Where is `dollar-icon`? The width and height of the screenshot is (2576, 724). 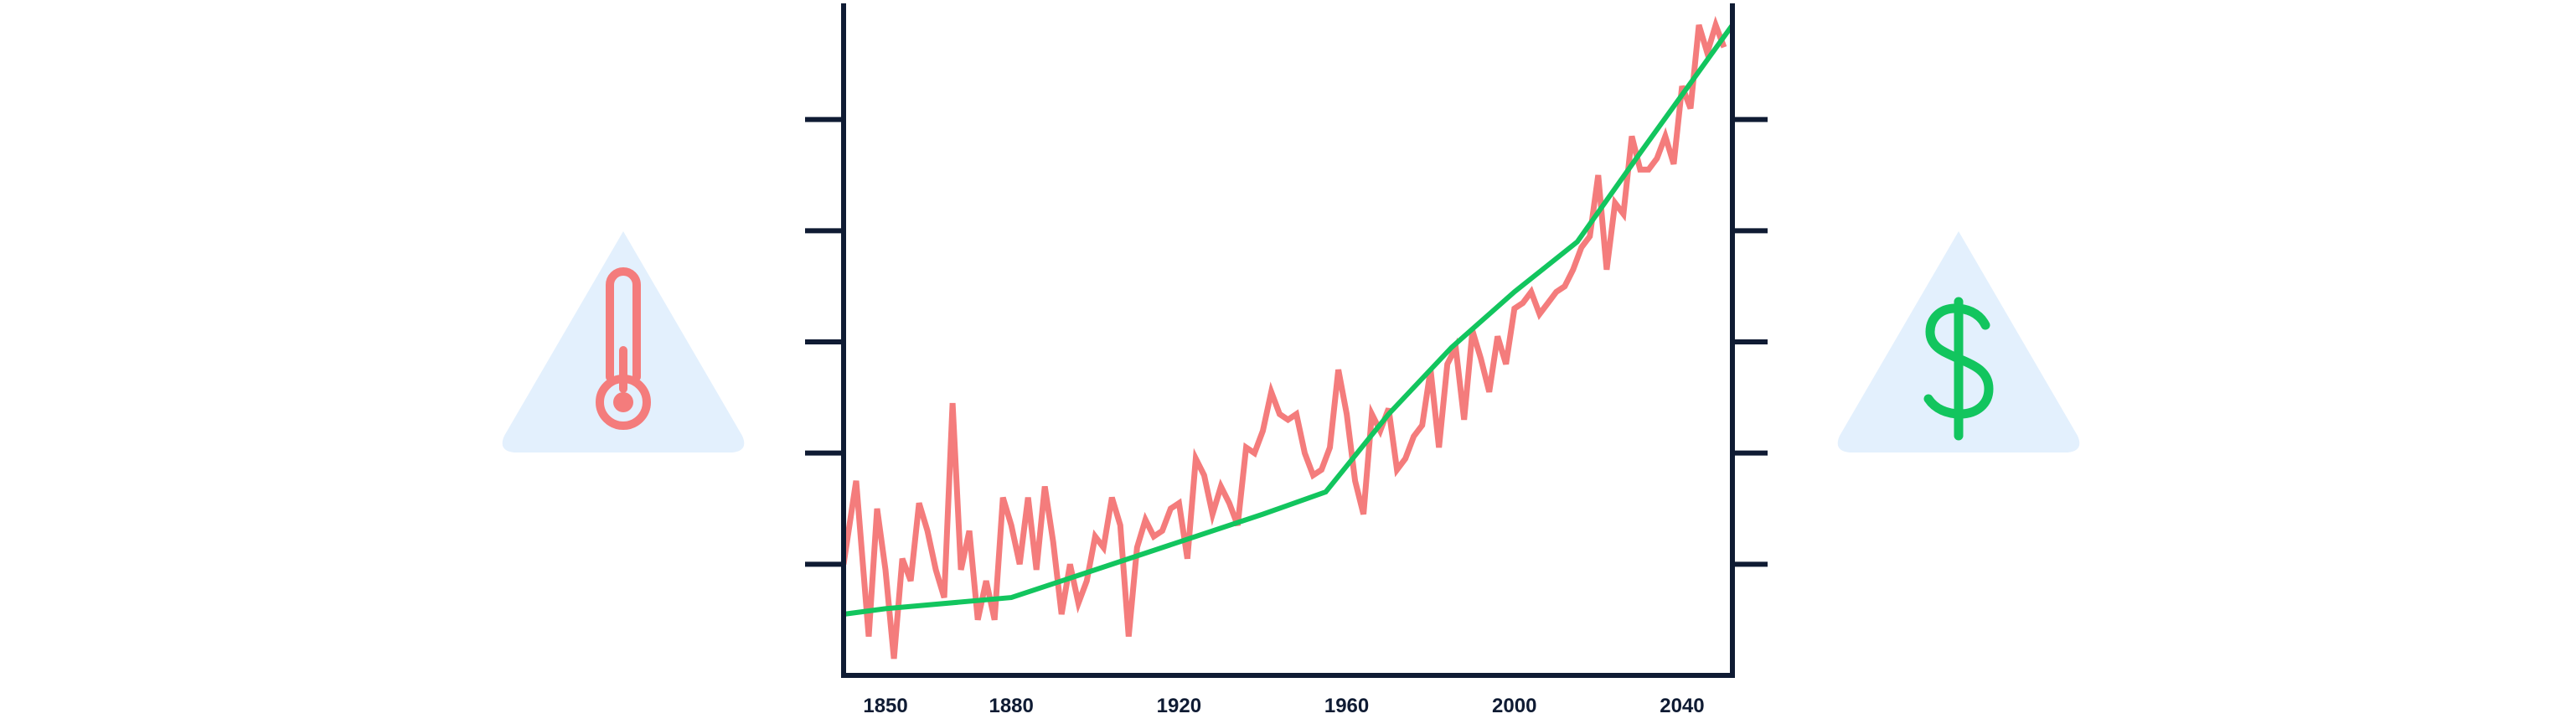
dollar-icon is located at coordinates (1958, 341).